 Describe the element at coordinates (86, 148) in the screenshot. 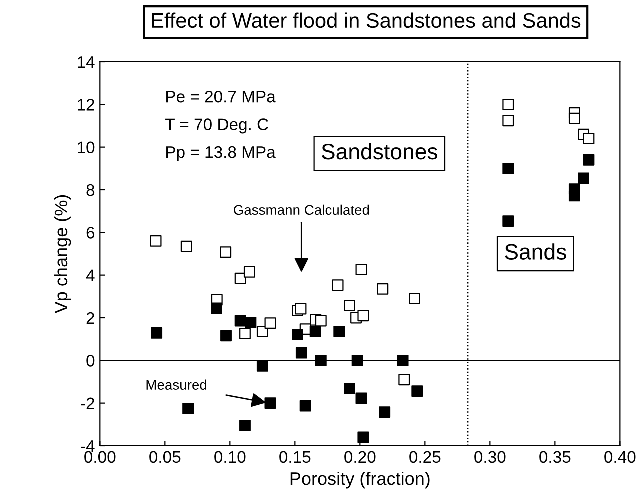

I see `y-tick-label: 10` at that location.